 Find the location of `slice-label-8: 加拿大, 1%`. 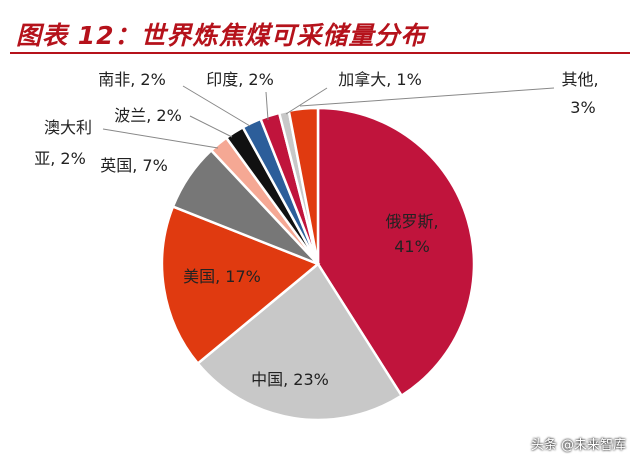

slice-label-8: 加拿大, 1% is located at coordinates (380, 79).